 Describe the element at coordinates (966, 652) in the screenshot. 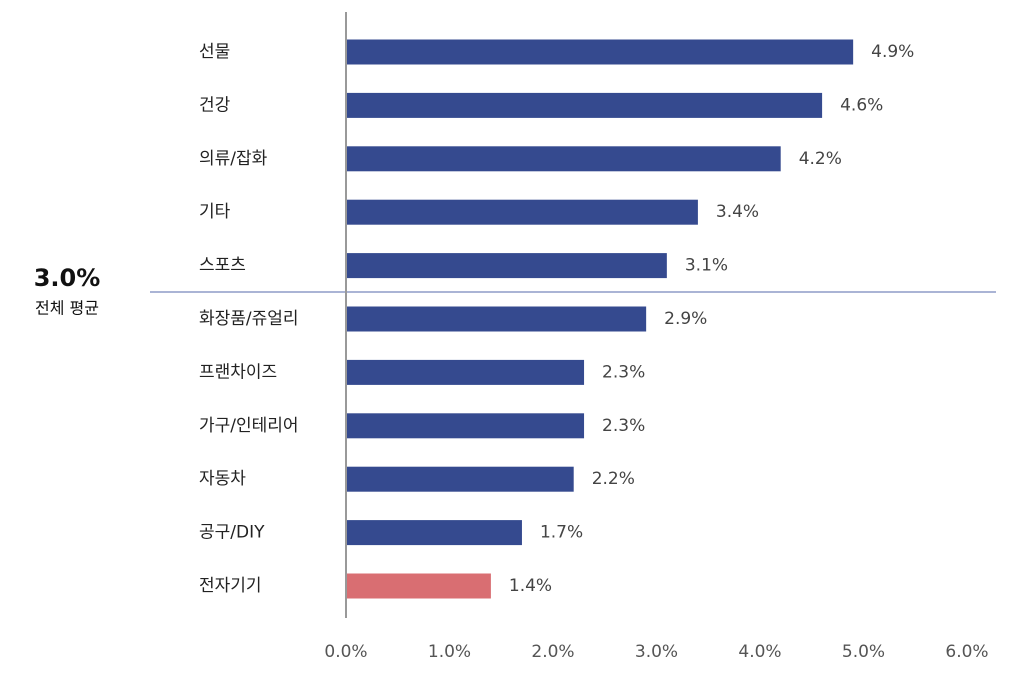

I see `x-tick-label: 6.0%` at that location.